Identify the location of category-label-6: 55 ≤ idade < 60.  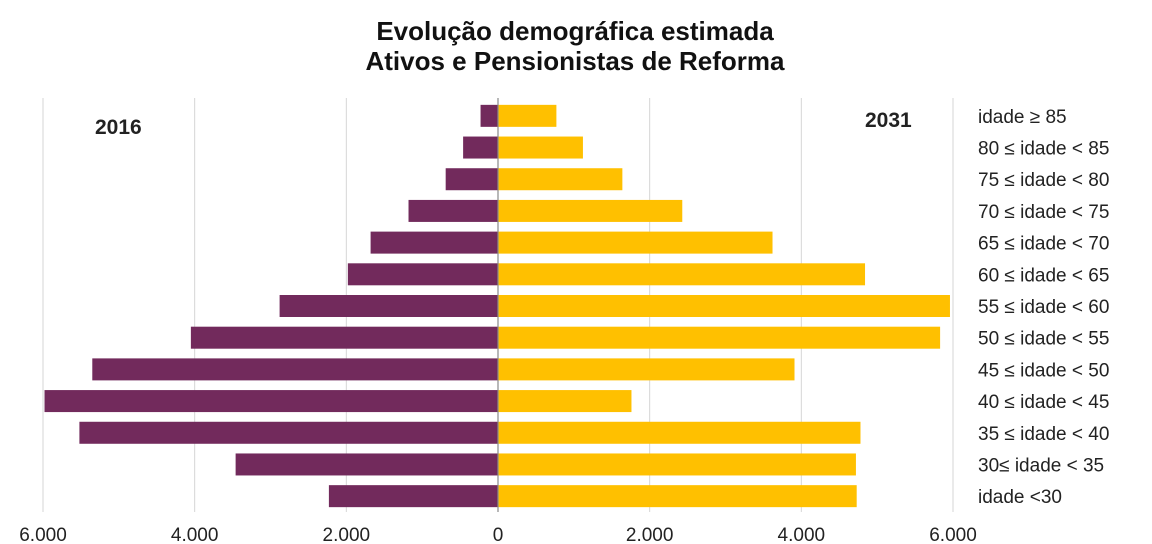
(1043, 307).